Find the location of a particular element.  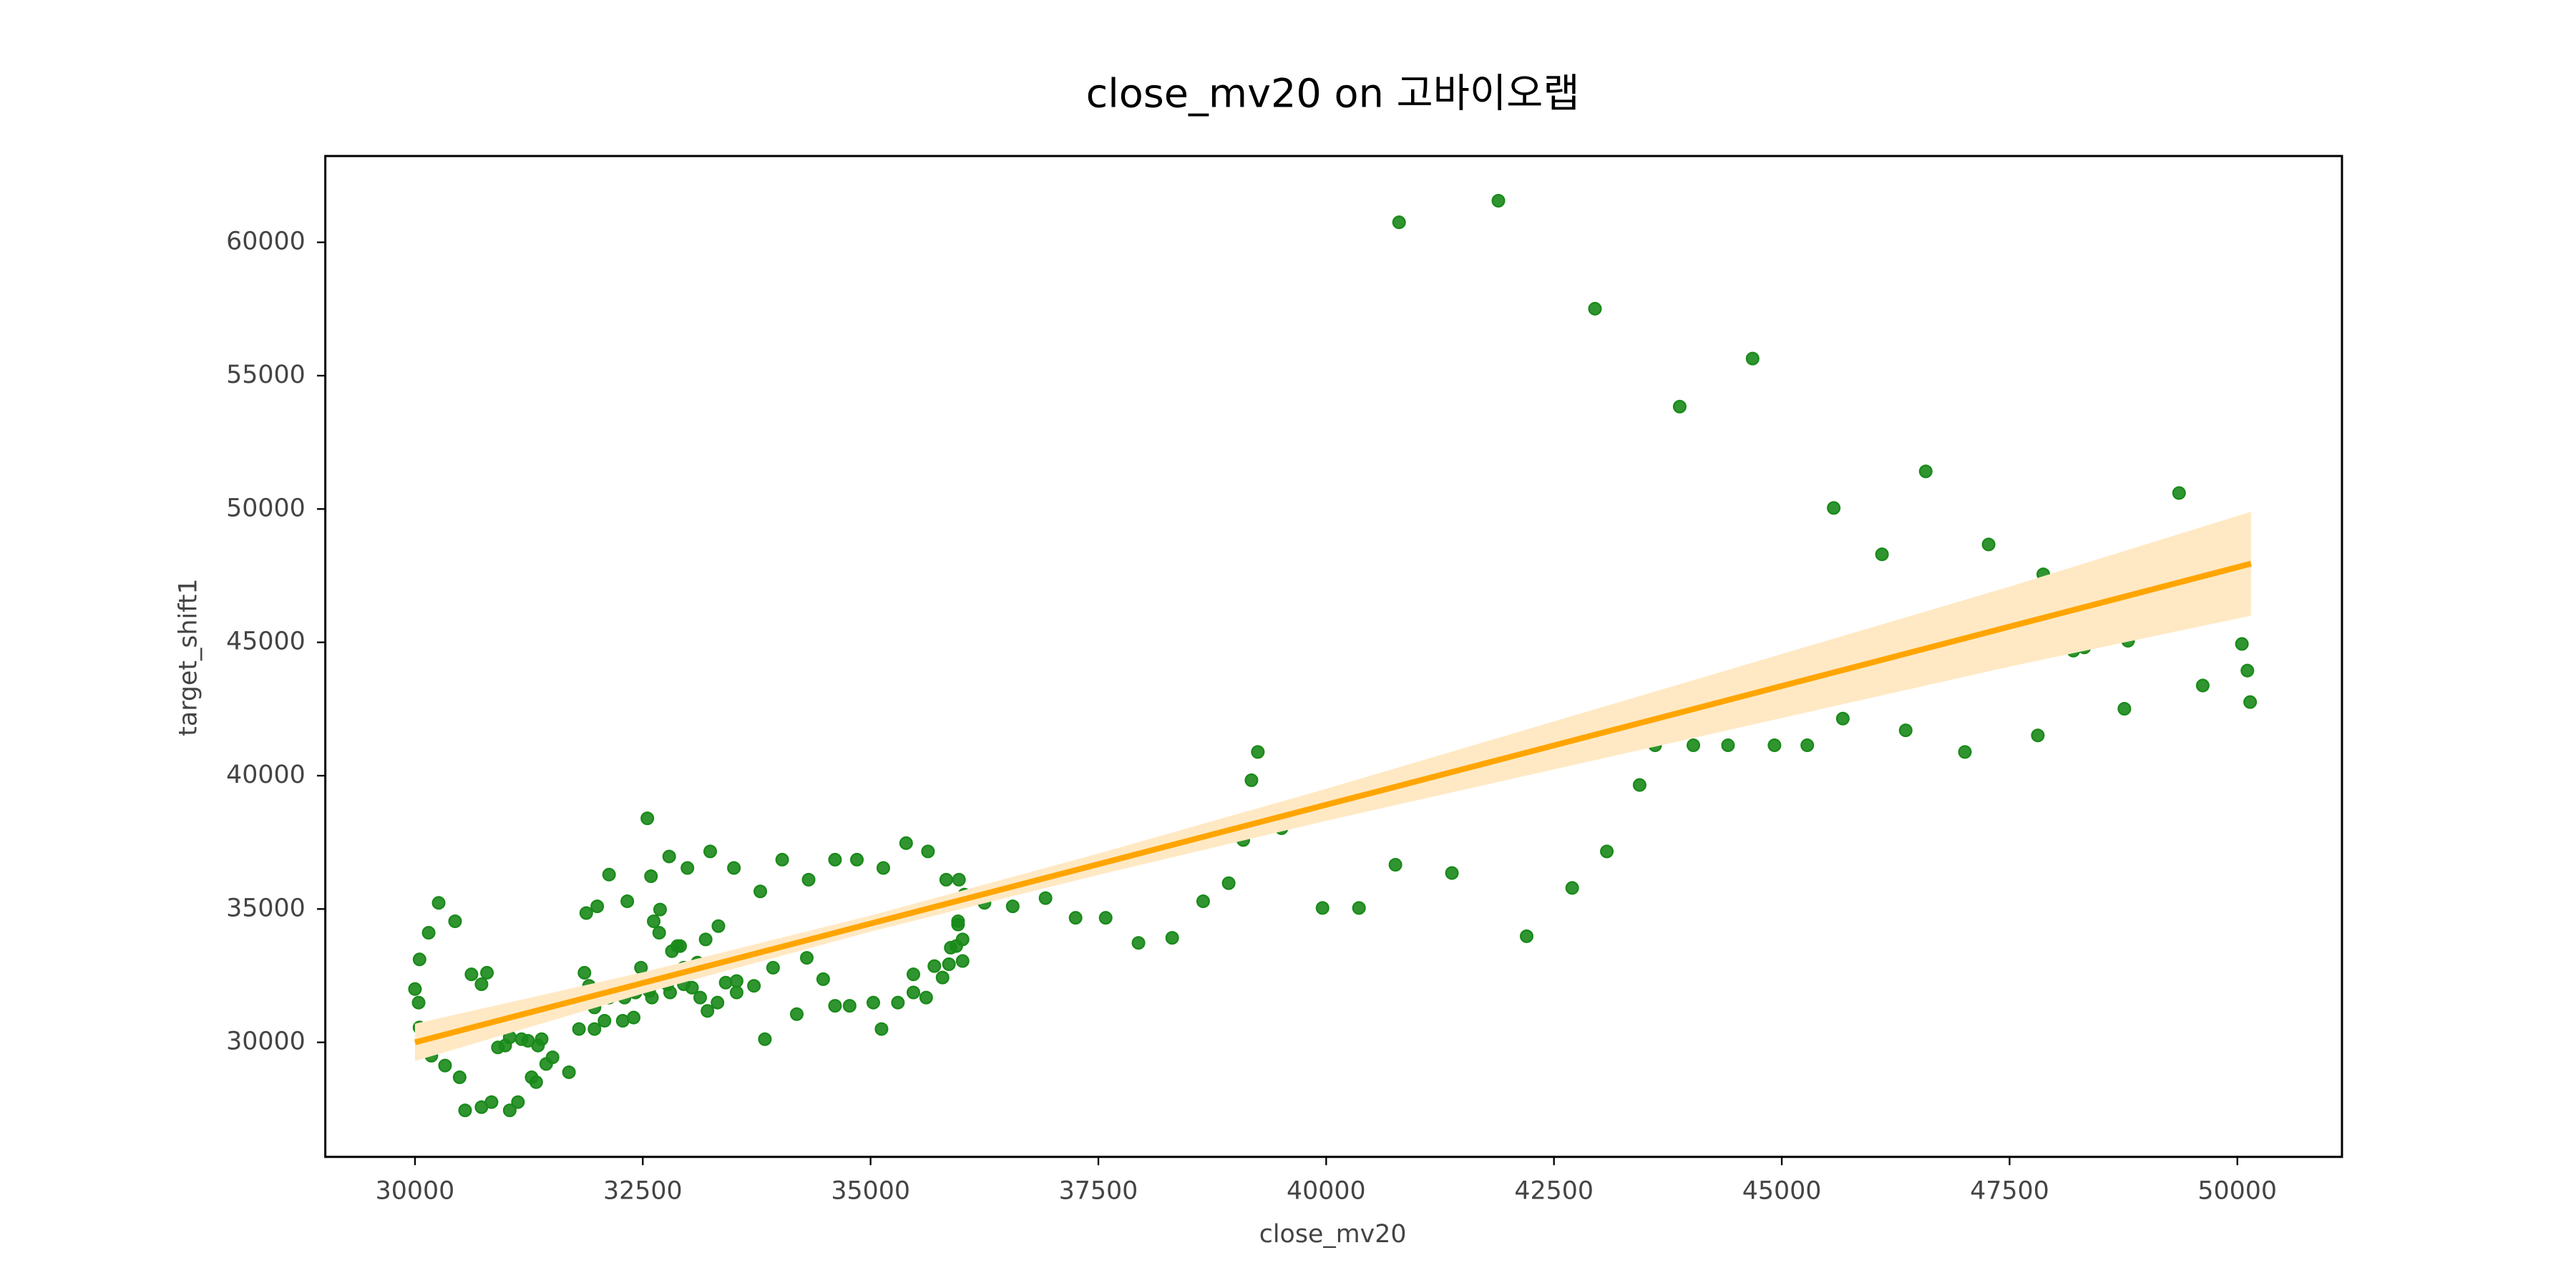

x-tick-label: 42500 is located at coordinates (1554, 1190).